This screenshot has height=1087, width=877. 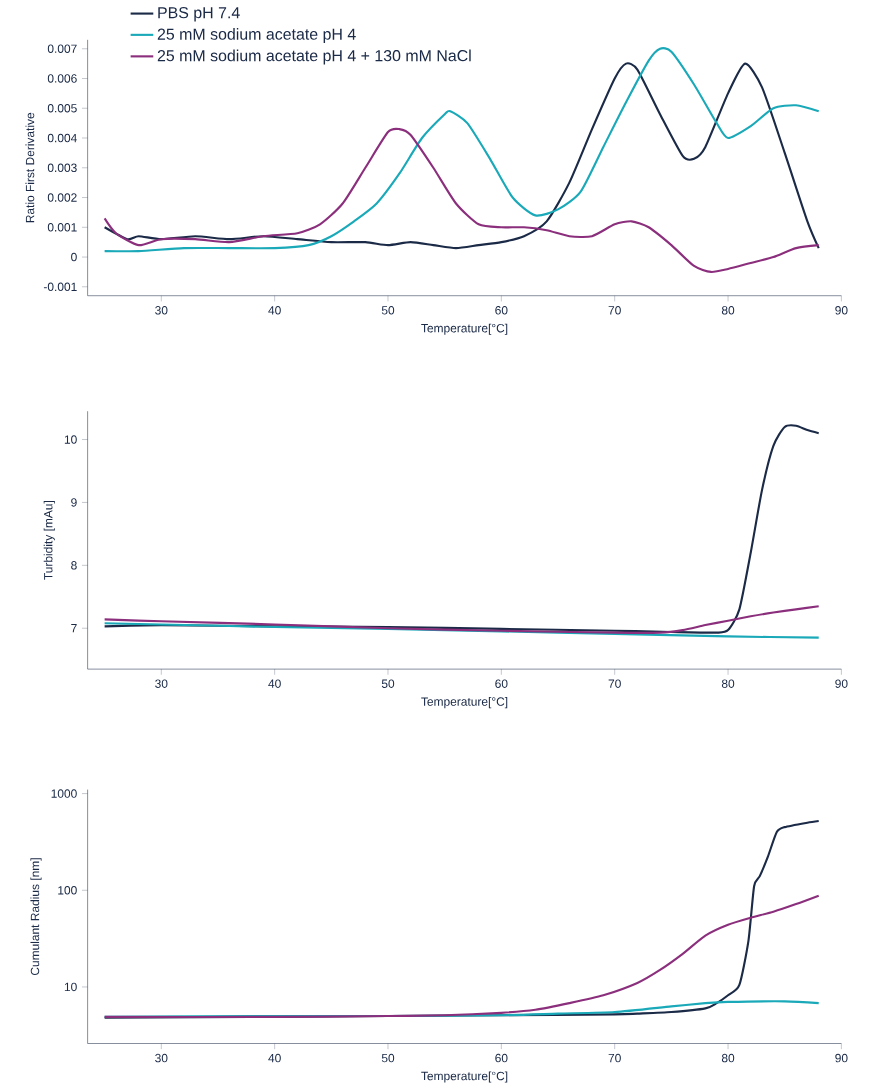 I want to click on y-tick-label: 7, so click(x=74, y=628).